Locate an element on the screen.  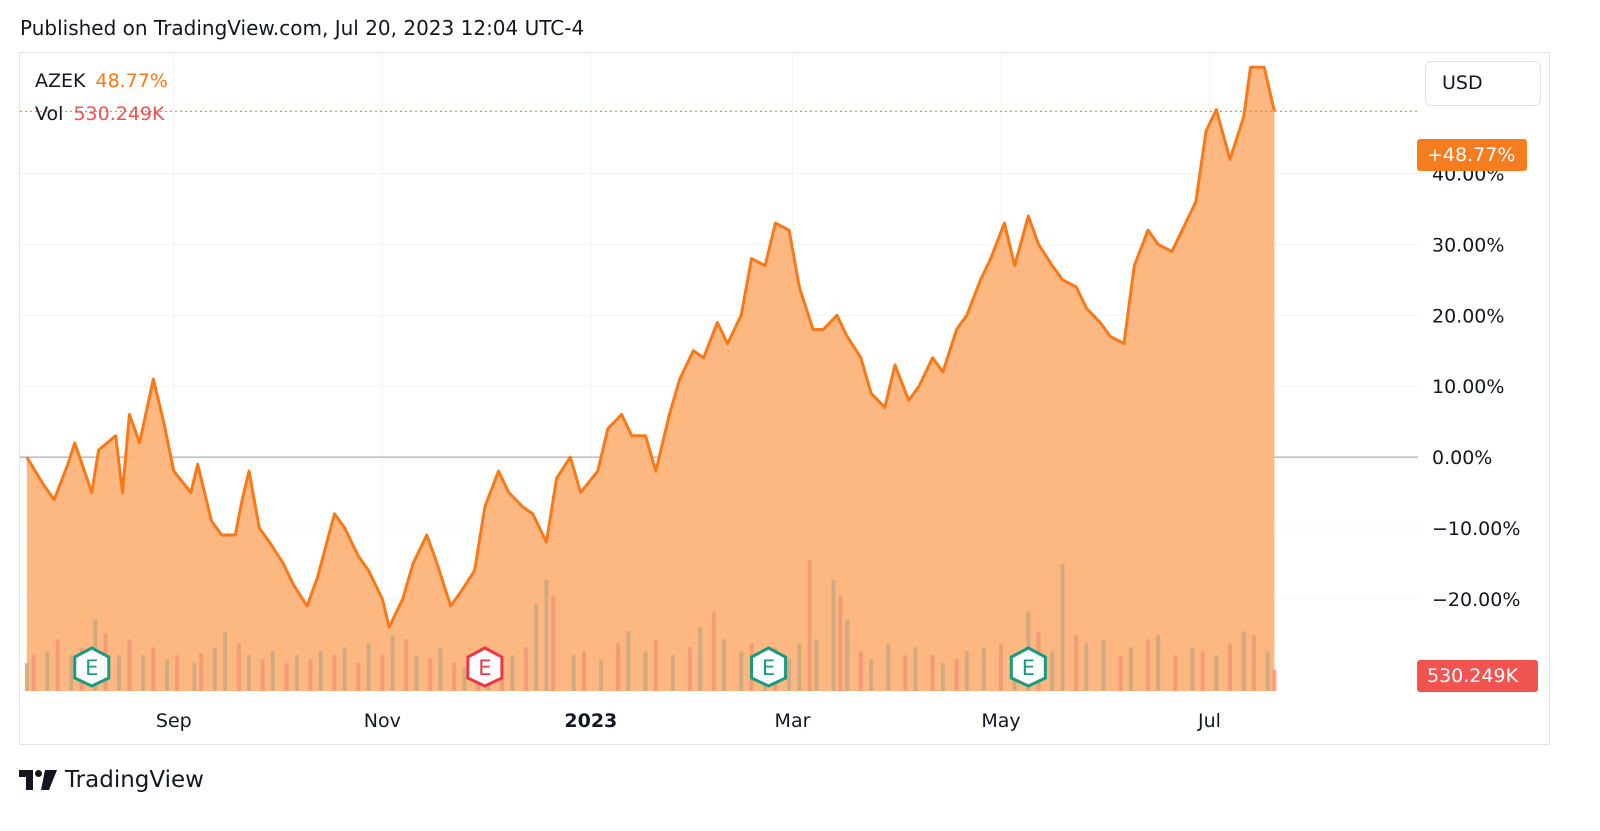
footer-brand-name: TradingView is located at coordinates (134, 780).